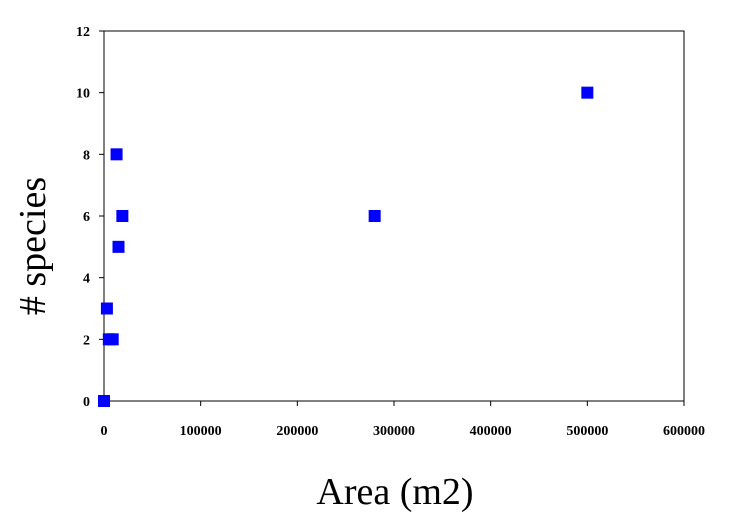  I want to click on y-tick-label: 8, so click(86, 155).